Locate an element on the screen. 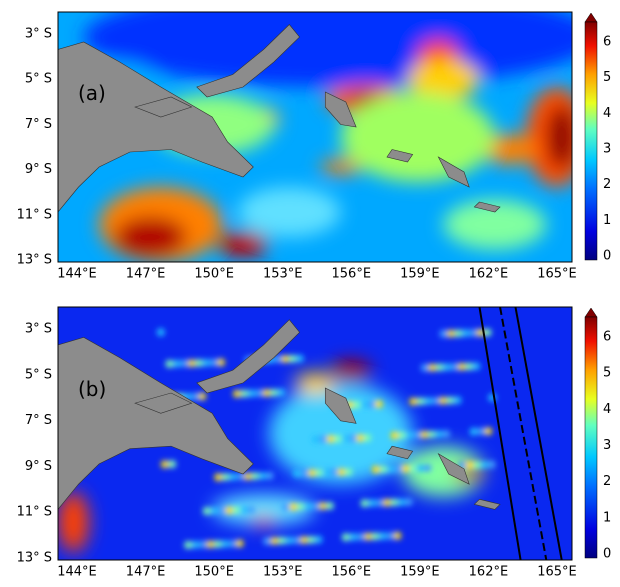 Image resolution: width=620 pixels, height=587 pixels. lon-label: 153°E is located at coordinates (283, 572).